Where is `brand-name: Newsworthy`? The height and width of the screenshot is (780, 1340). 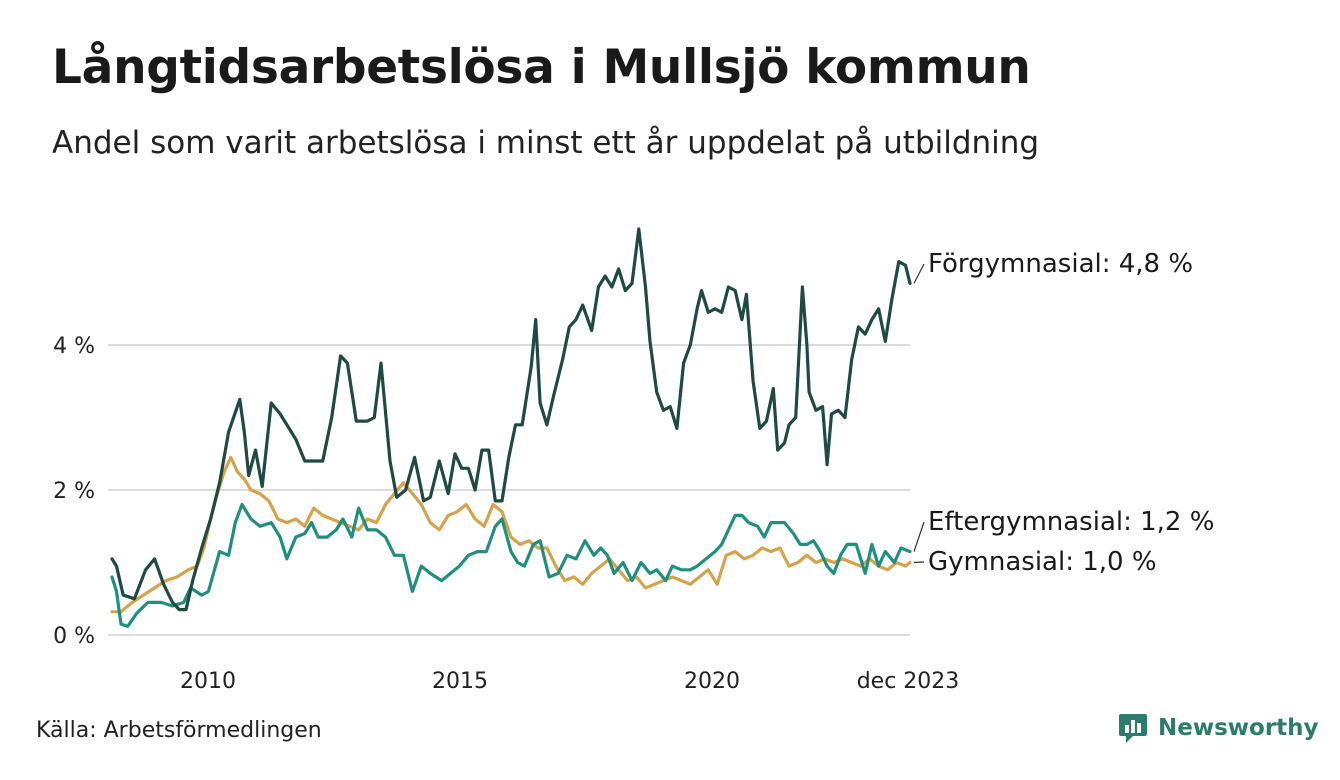 brand-name: Newsworthy is located at coordinates (1238, 728).